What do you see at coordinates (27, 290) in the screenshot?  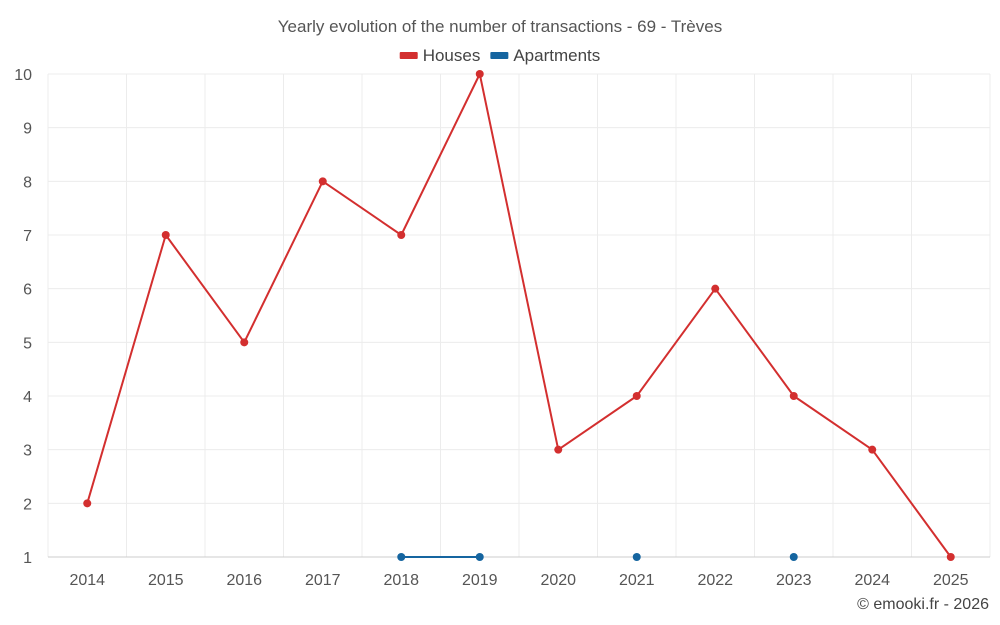 I see `y-tick-label: 6` at bounding box center [27, 290].